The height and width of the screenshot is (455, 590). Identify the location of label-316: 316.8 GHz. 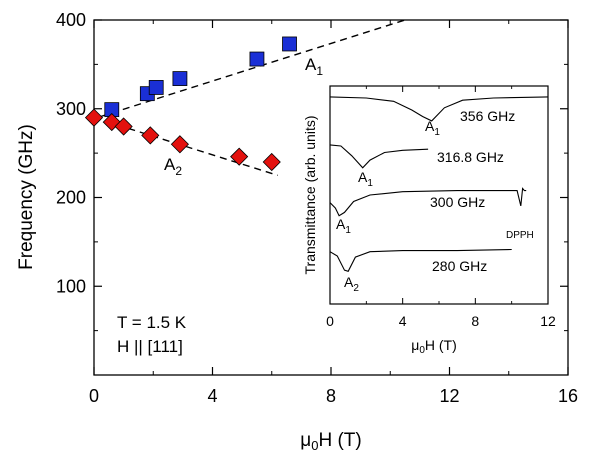
(470, 157).